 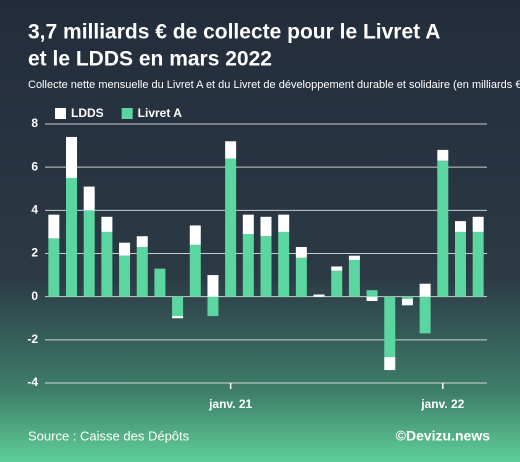 What do you see at coordinates (87, 113) in the screenshot?
I see `legend-label: LDDS` at bounding box center [87, 113].